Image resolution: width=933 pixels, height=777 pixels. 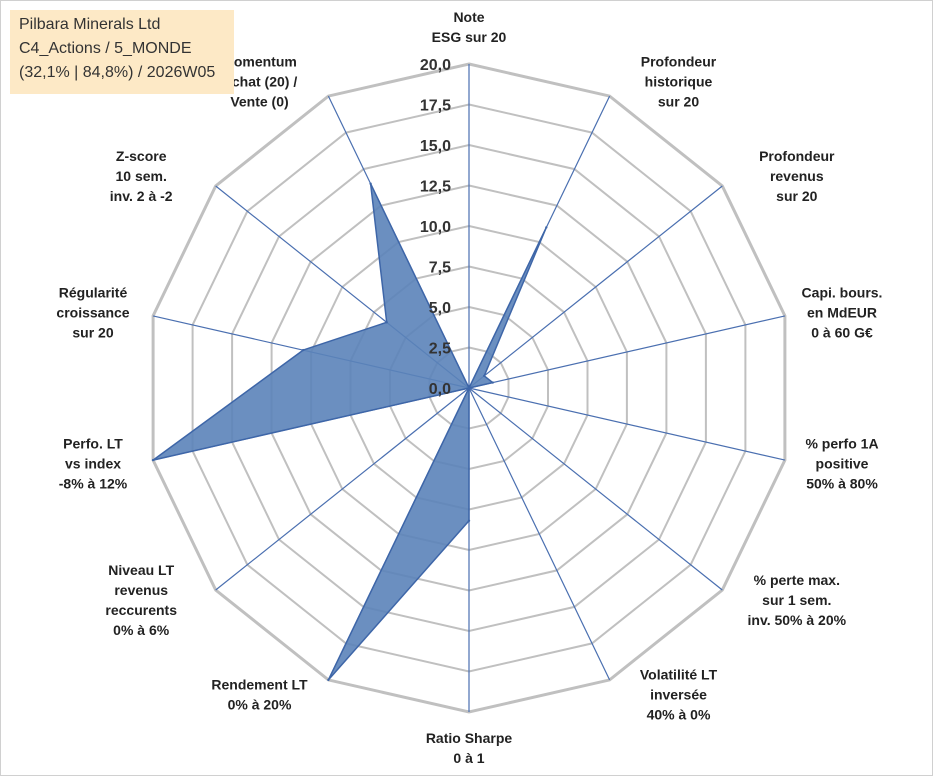 What do you see at coordinates (440, 308) in the screenshot?
I see `tick-label: 5,0` at bounding box center [440, 308].